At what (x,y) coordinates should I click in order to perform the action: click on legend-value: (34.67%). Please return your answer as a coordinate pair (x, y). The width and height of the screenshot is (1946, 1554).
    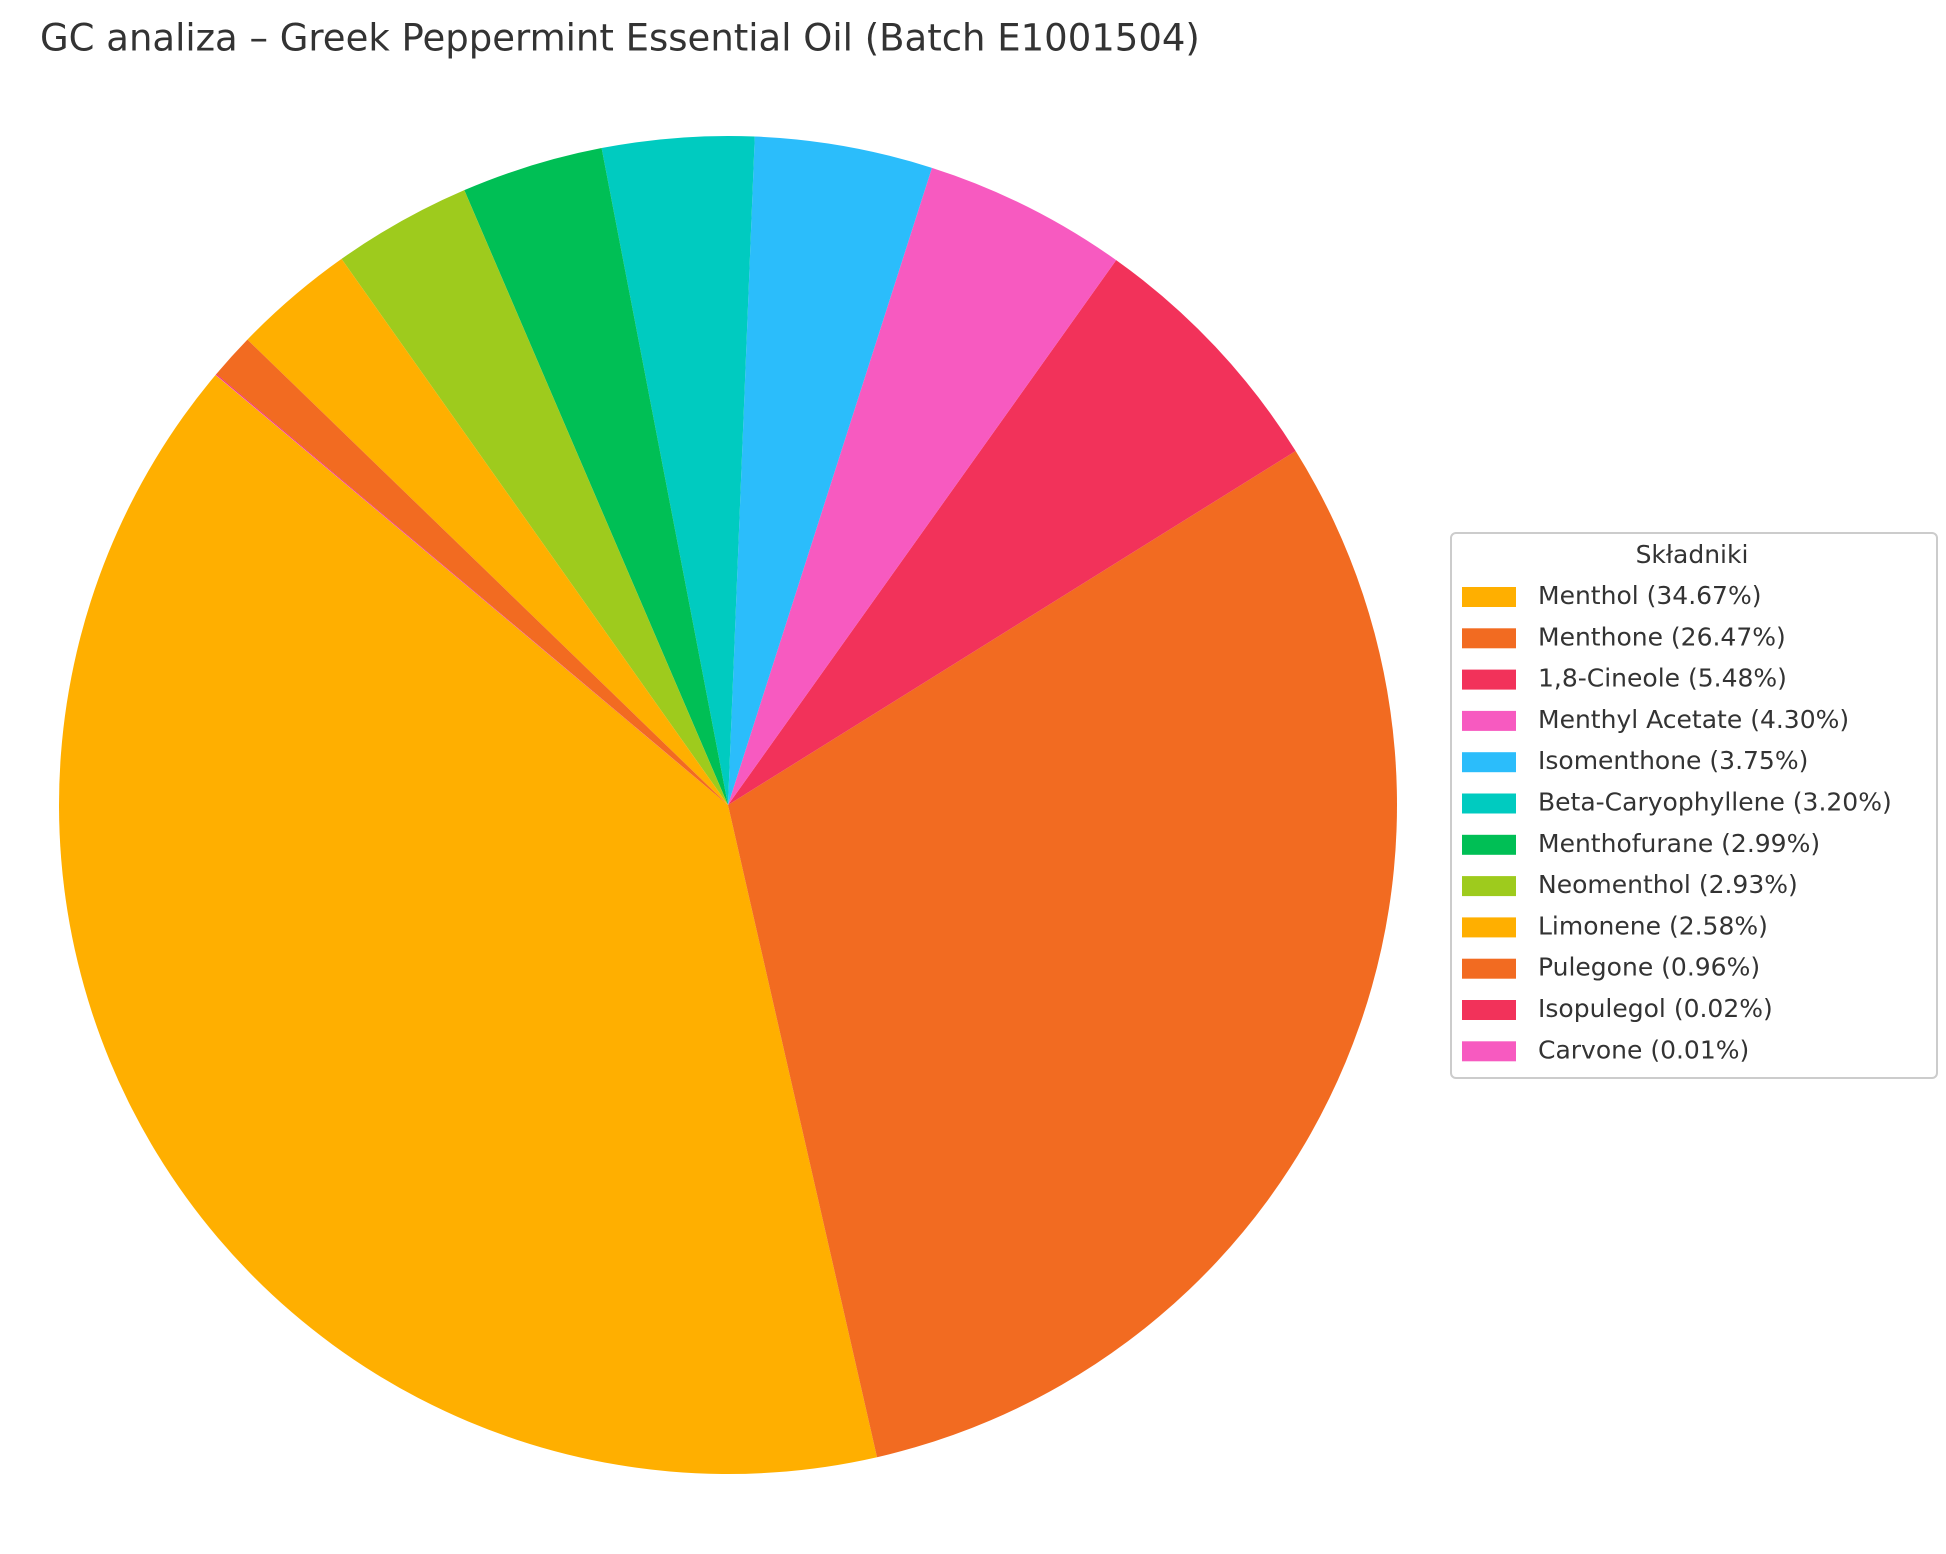
    Looking at the image, I should click on (1704, 595).